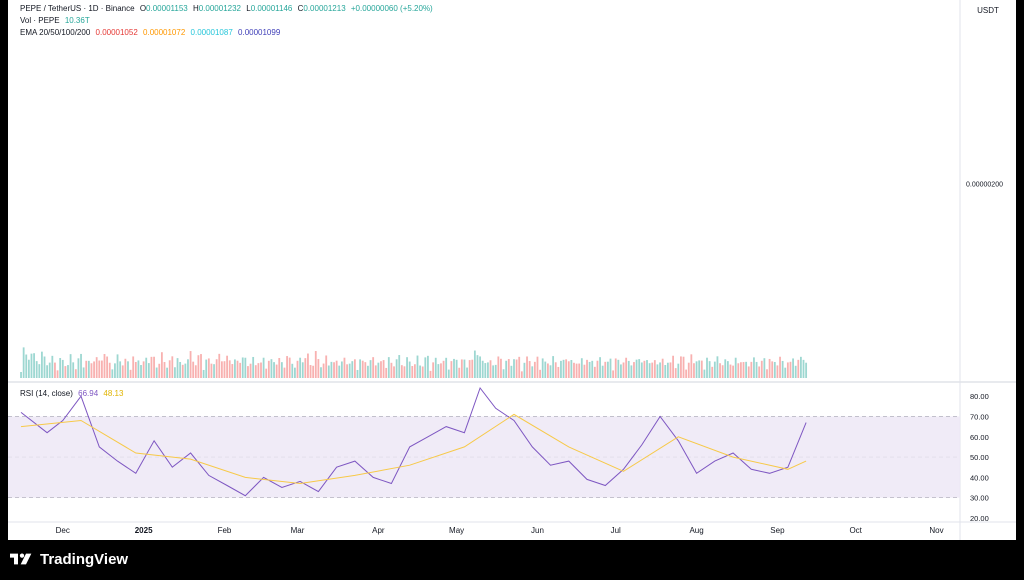 The image size is (1024, 580). Describe the element at coordinates (225, 530) in the screenshot. I see `time-tick-label: Feb` at that location.